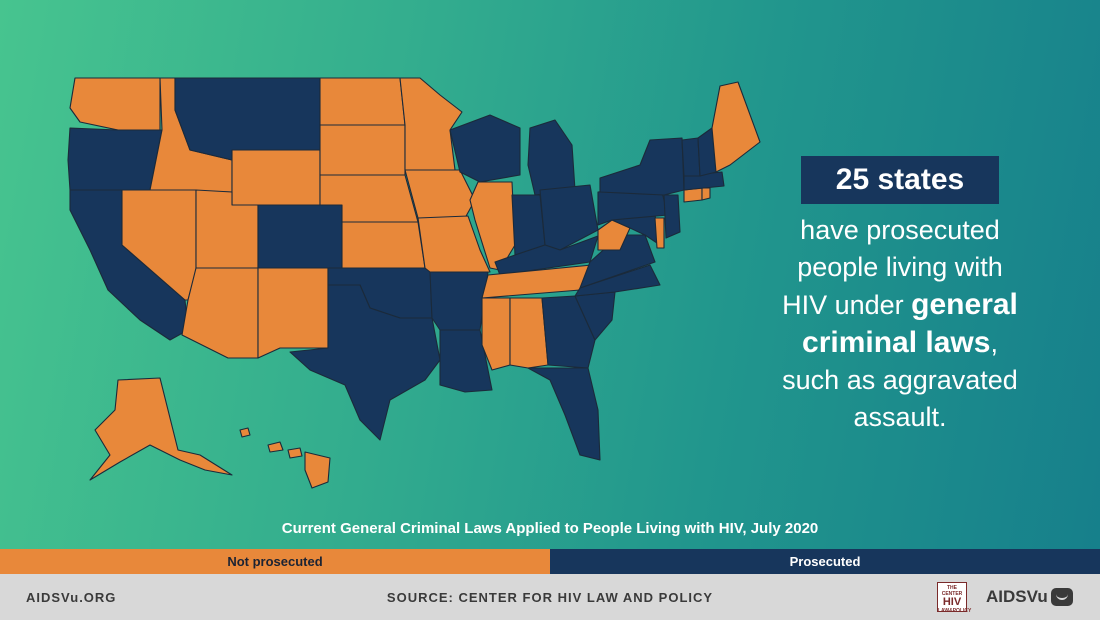 The image size is (1100, 620). What do you see at coordinates (362, 101) in the screenshot?
I see `state-ND` at bounding box center [362, 101].